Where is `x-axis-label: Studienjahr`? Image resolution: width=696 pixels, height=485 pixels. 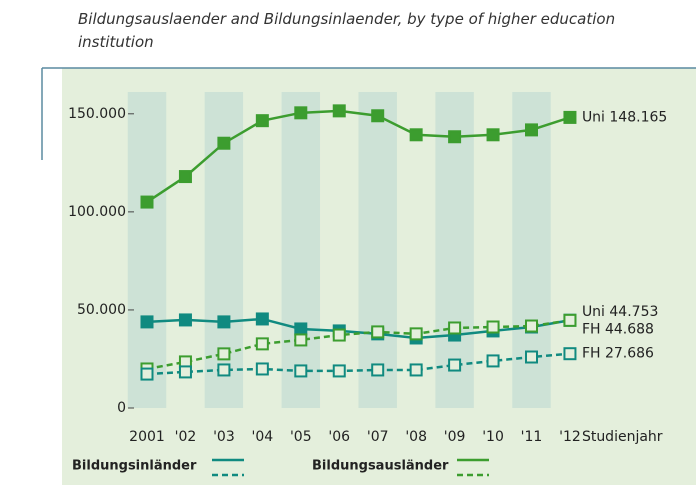
x-axis-label: Studienjahr is located at coordinates (622, 437).